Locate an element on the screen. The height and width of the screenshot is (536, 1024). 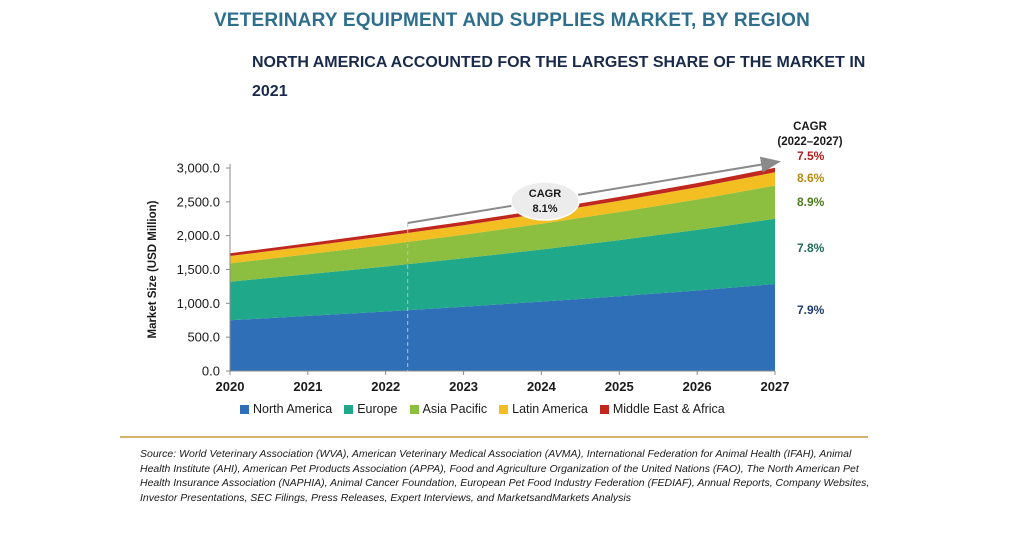
legend-item: Asia Pacific is located at coordinates (448, 409).